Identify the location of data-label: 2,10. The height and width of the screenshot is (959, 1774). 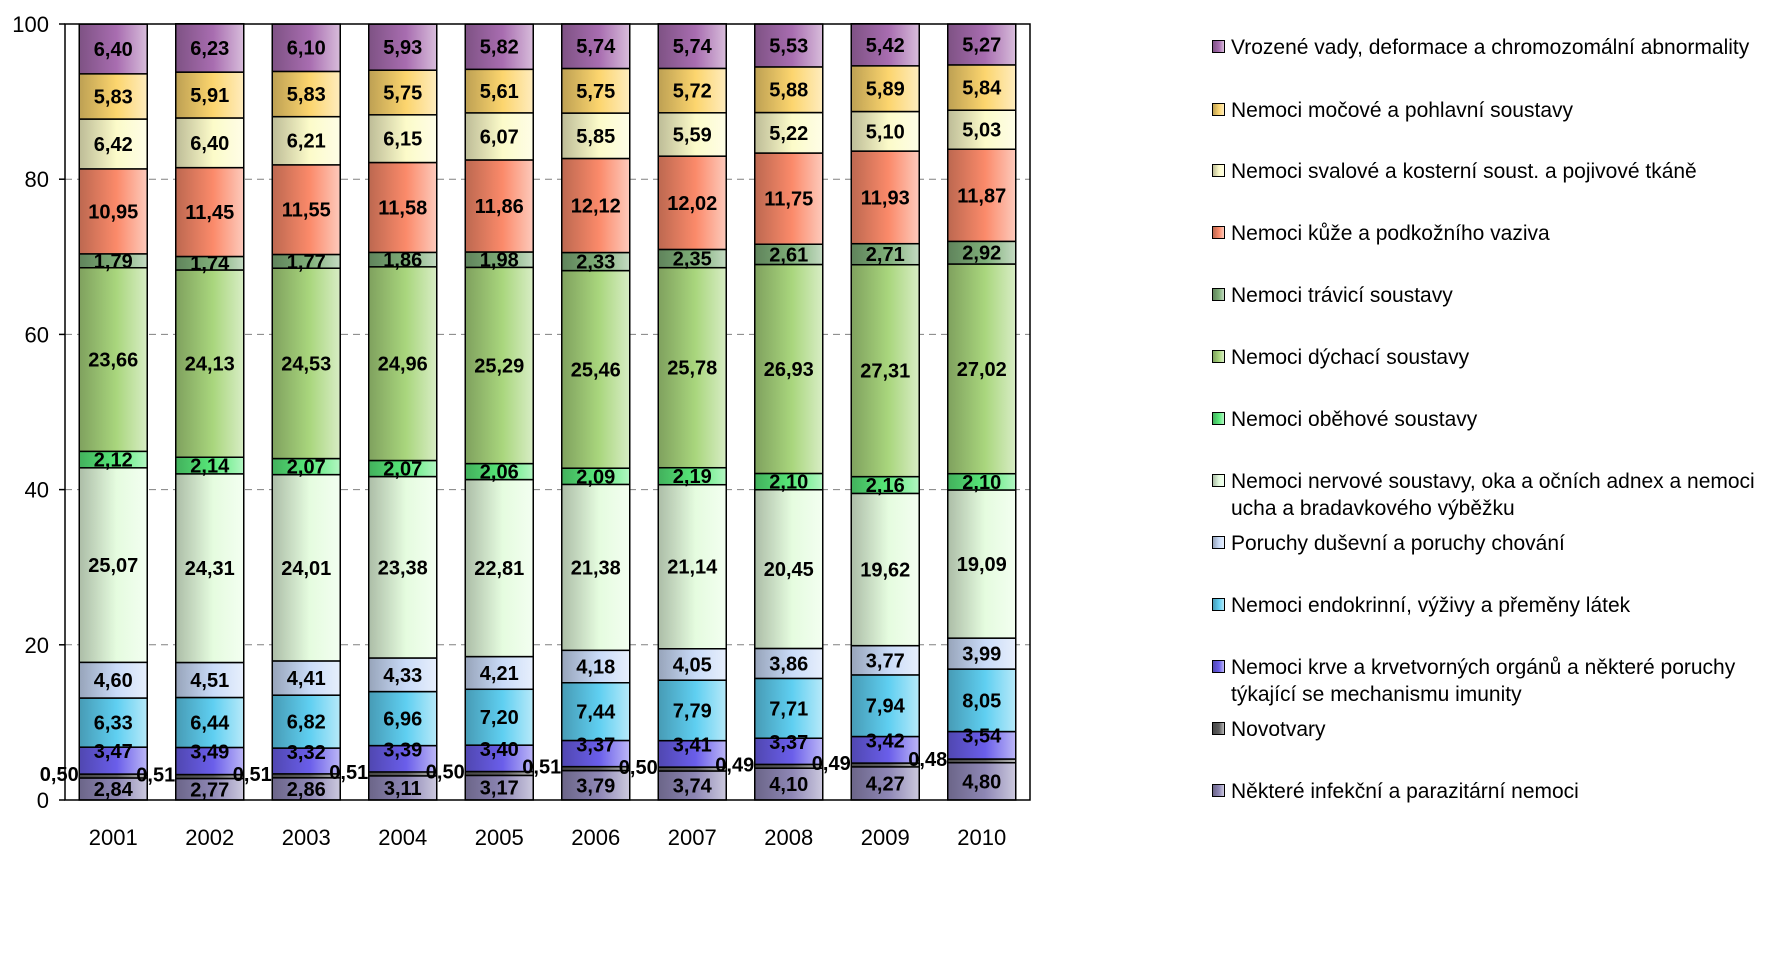
(788, 483).